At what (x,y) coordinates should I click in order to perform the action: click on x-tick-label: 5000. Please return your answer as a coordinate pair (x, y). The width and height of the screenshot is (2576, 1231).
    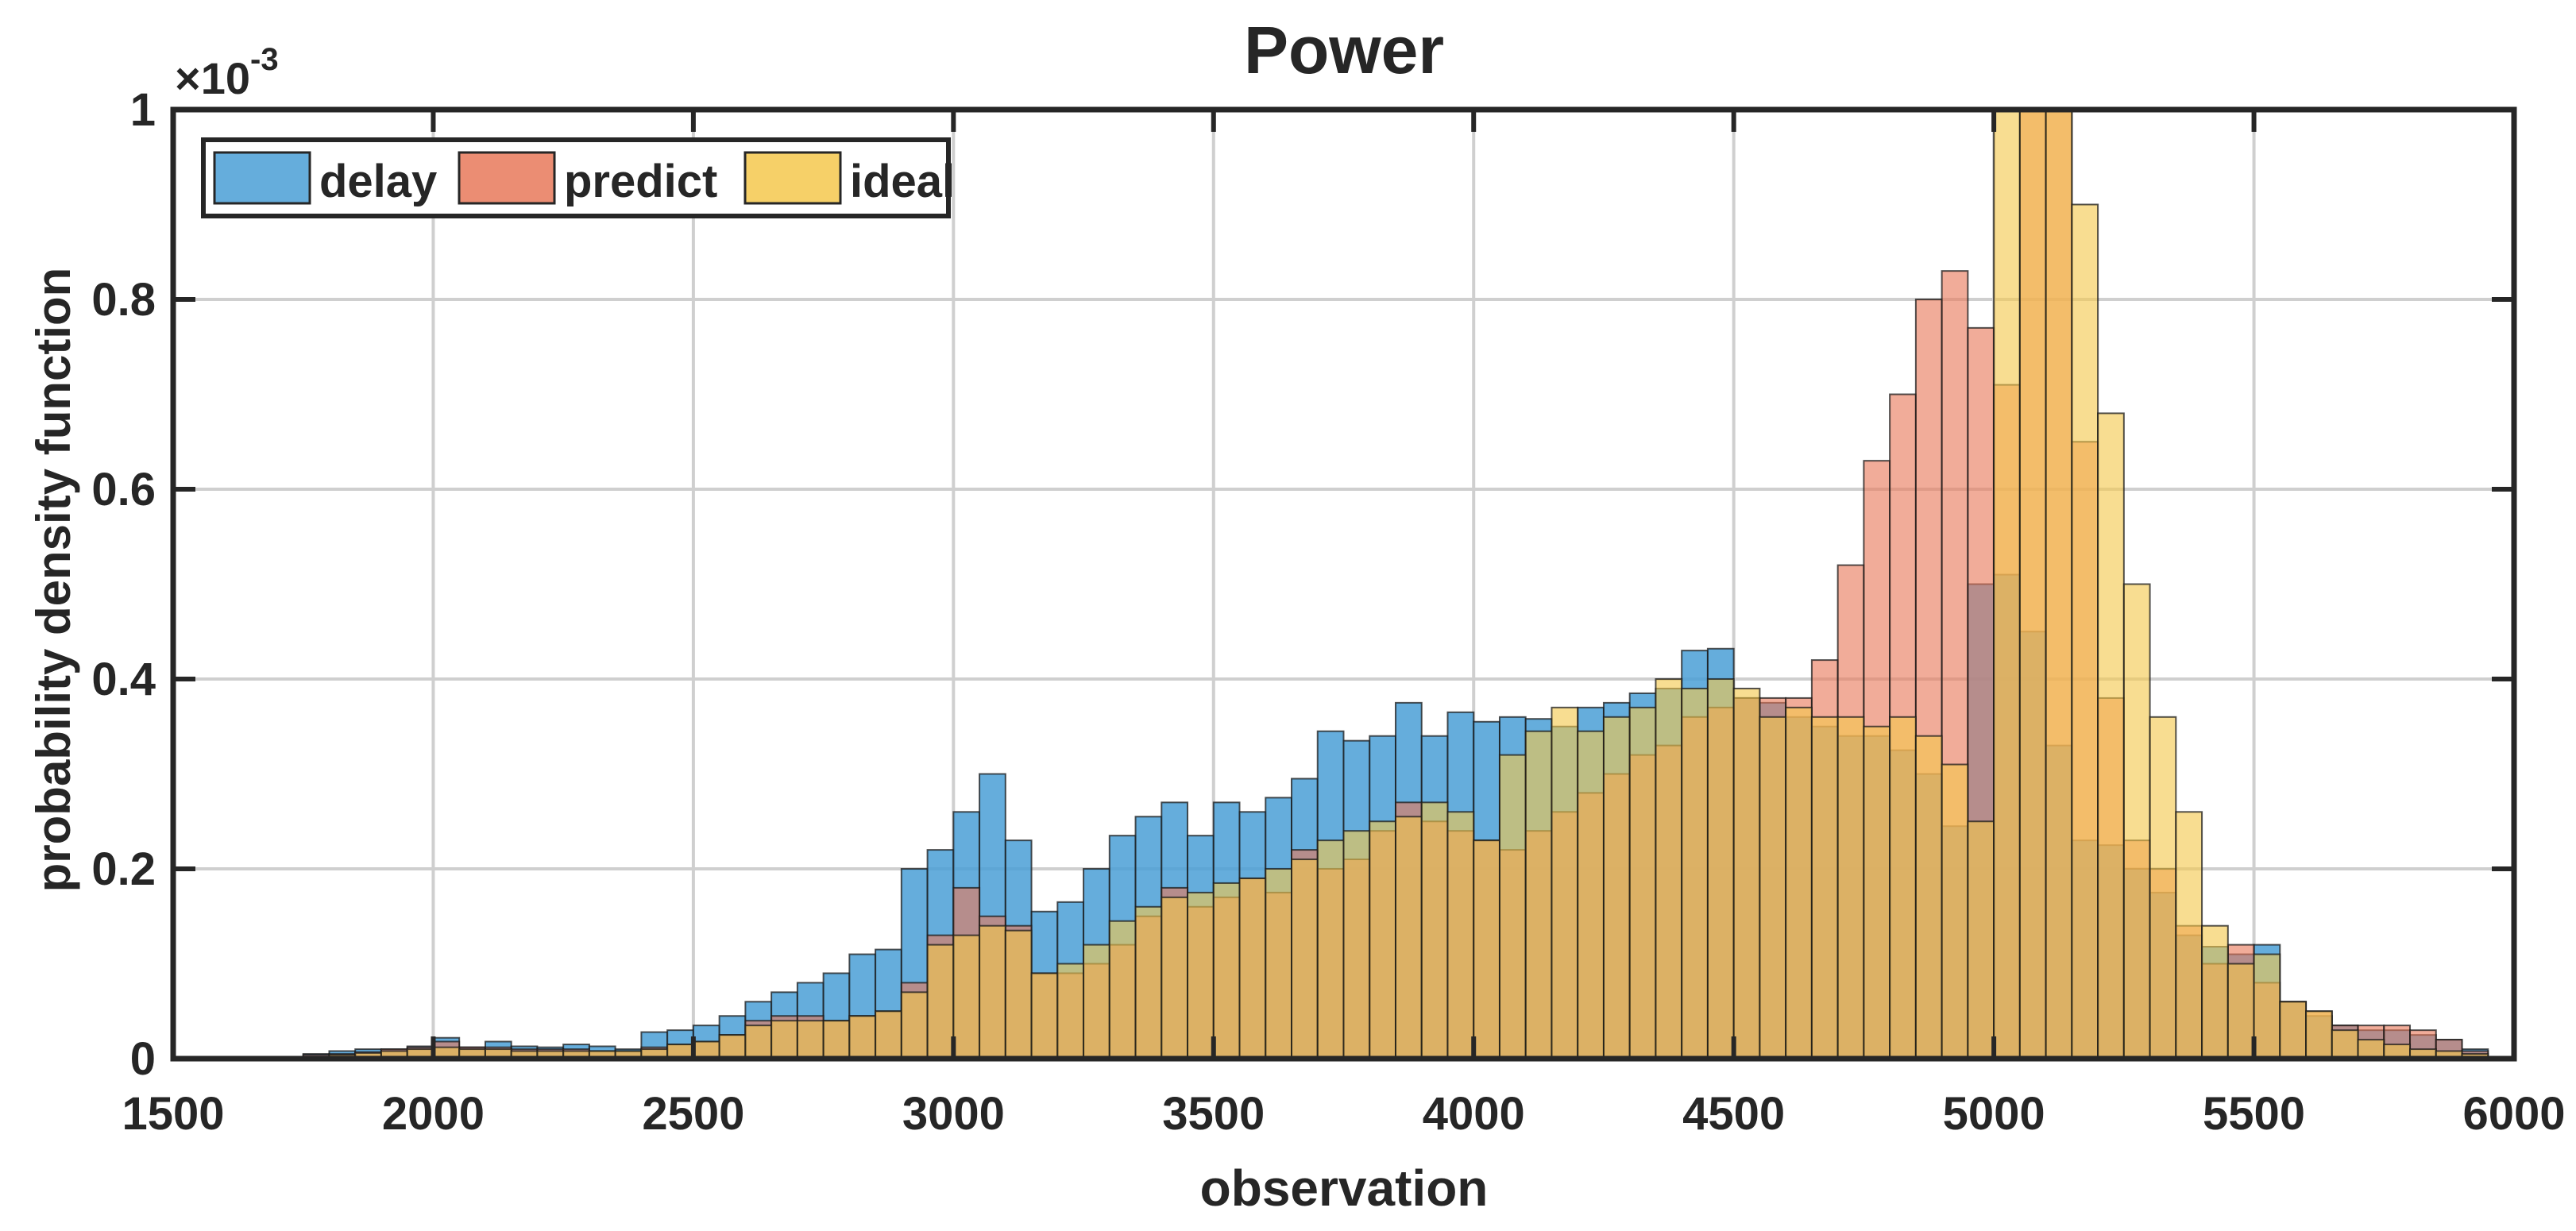
    Looking at the image, I should click on (1994, 1114).